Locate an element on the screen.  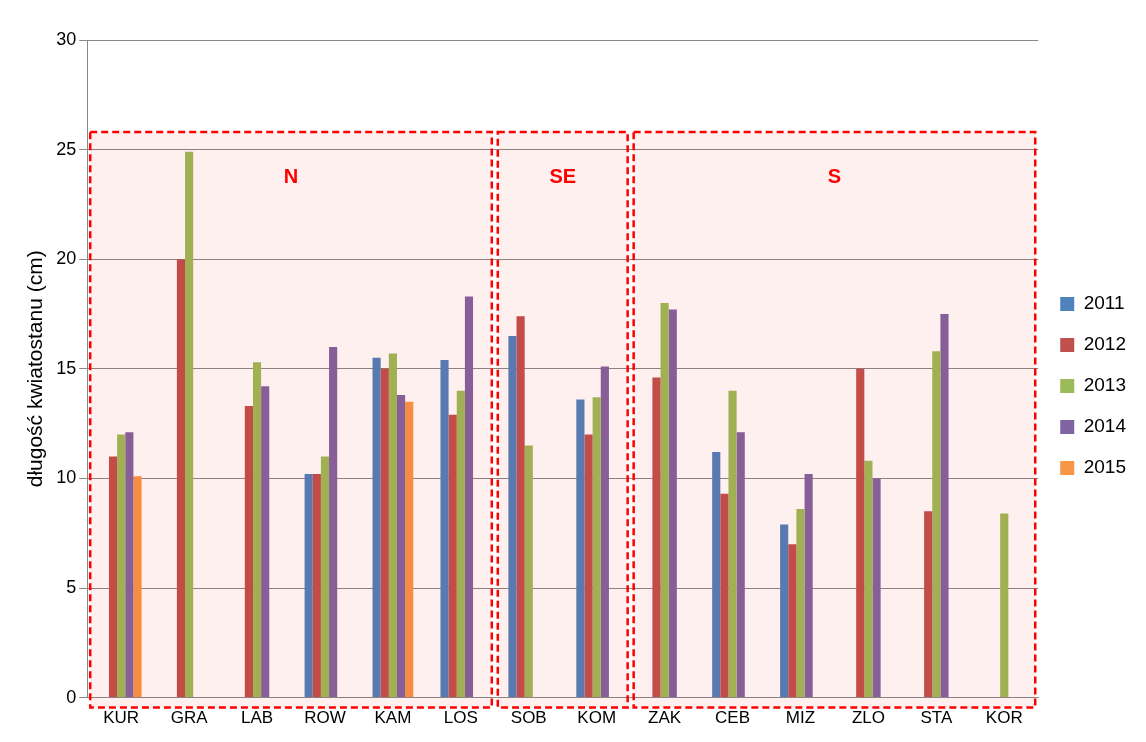
x-tick-label: KAM is located at coordinates (393, 718).